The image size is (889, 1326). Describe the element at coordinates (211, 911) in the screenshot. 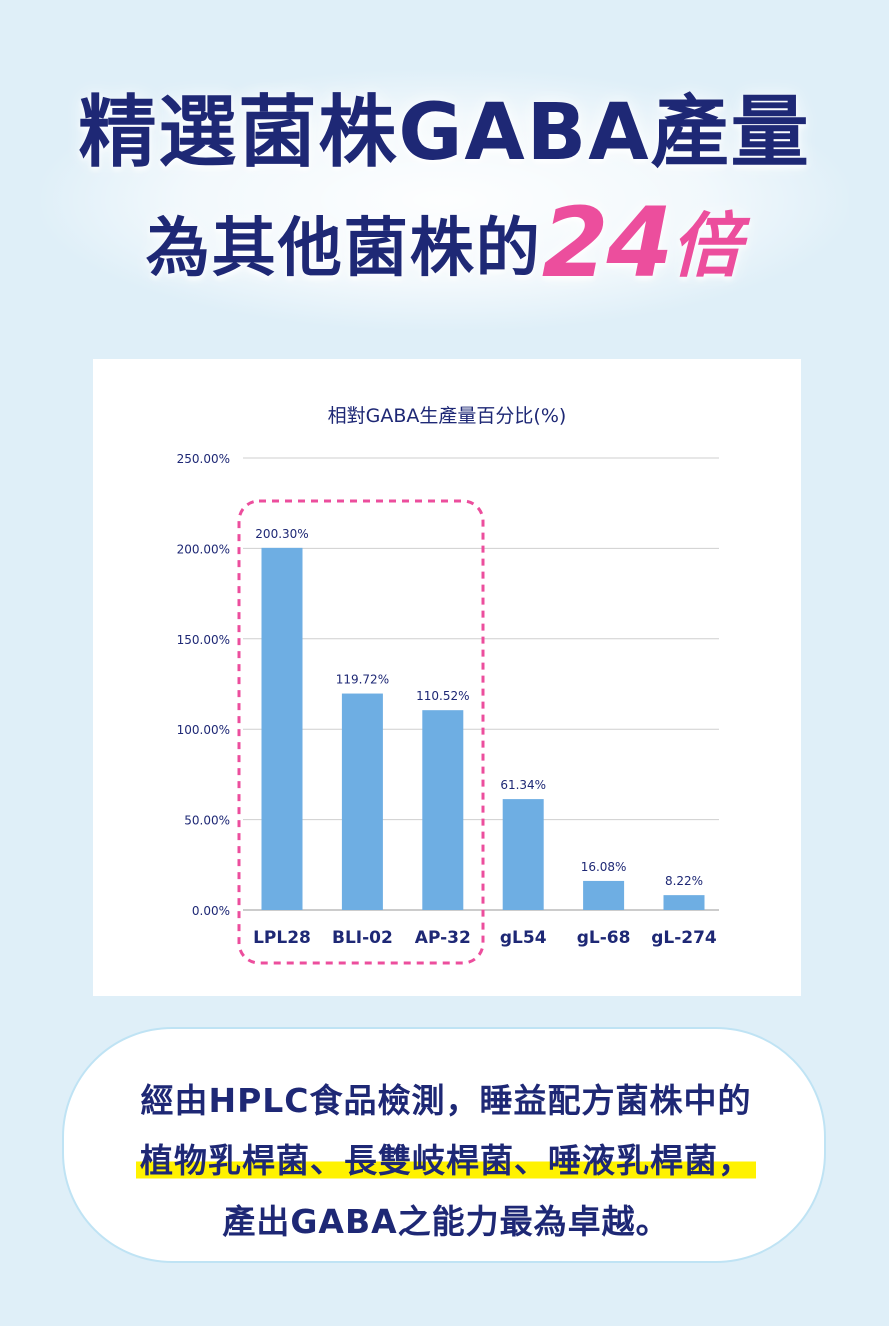

I see `y-tick-label: 0.00%` at that location.